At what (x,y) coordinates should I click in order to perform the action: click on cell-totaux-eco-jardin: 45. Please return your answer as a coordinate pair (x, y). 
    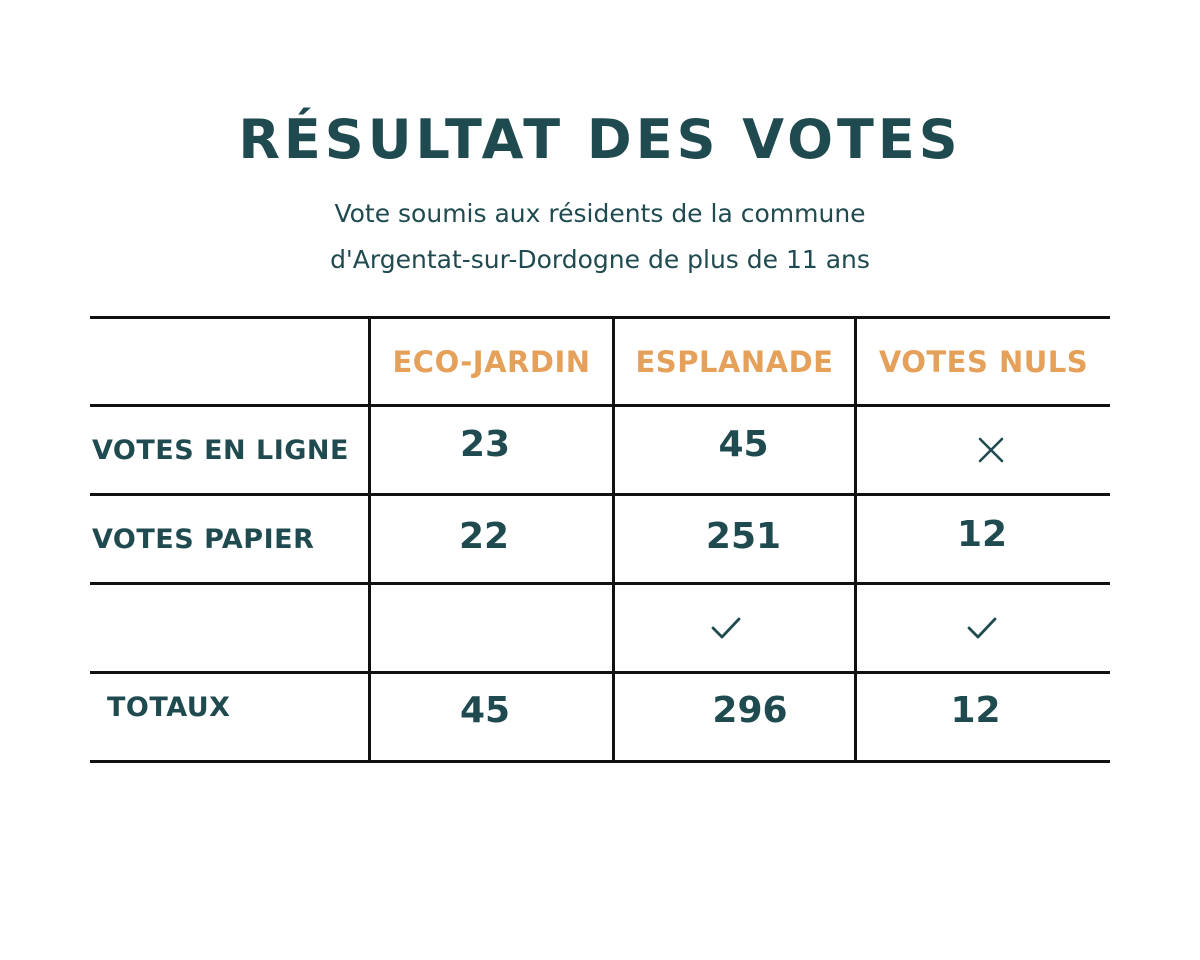
    Looking at the image, I should click on (485, 710).